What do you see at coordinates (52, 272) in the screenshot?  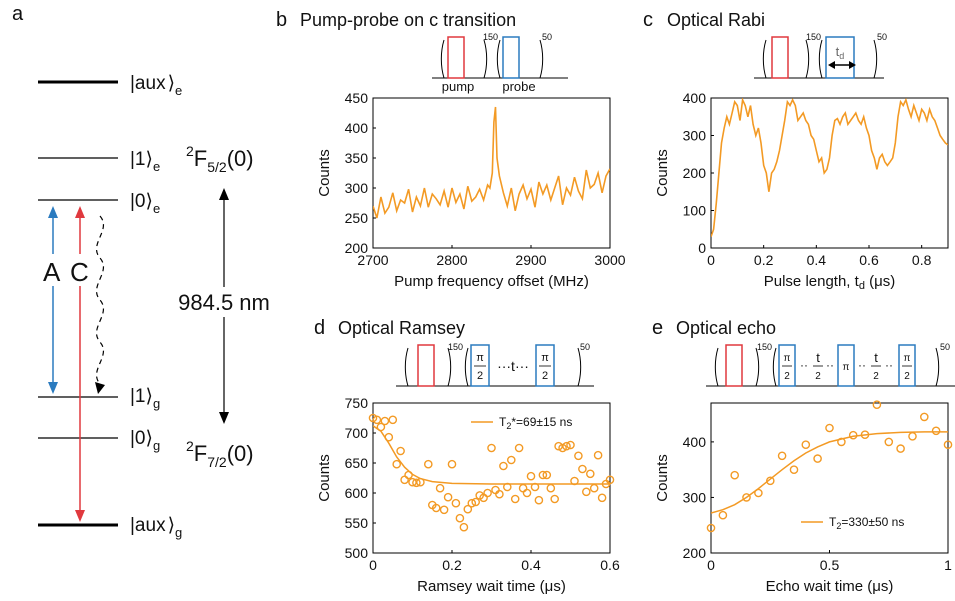 I see `transition-a-label: A` at bounding box center [52, 272].